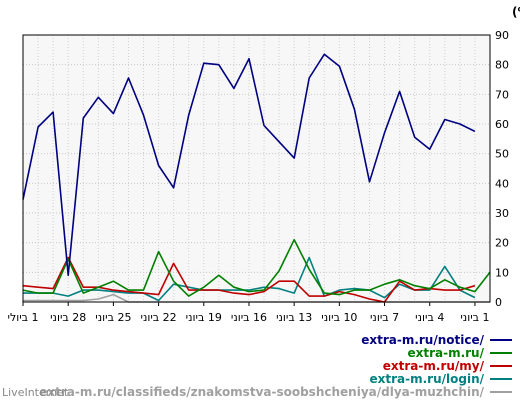 The width and height of the screenshot is (520, 405). What do you see at coordinates (294, 317) in the screenshot?
I see `x-tick-label: 13 ביוני` at bounding box center [294, 317].